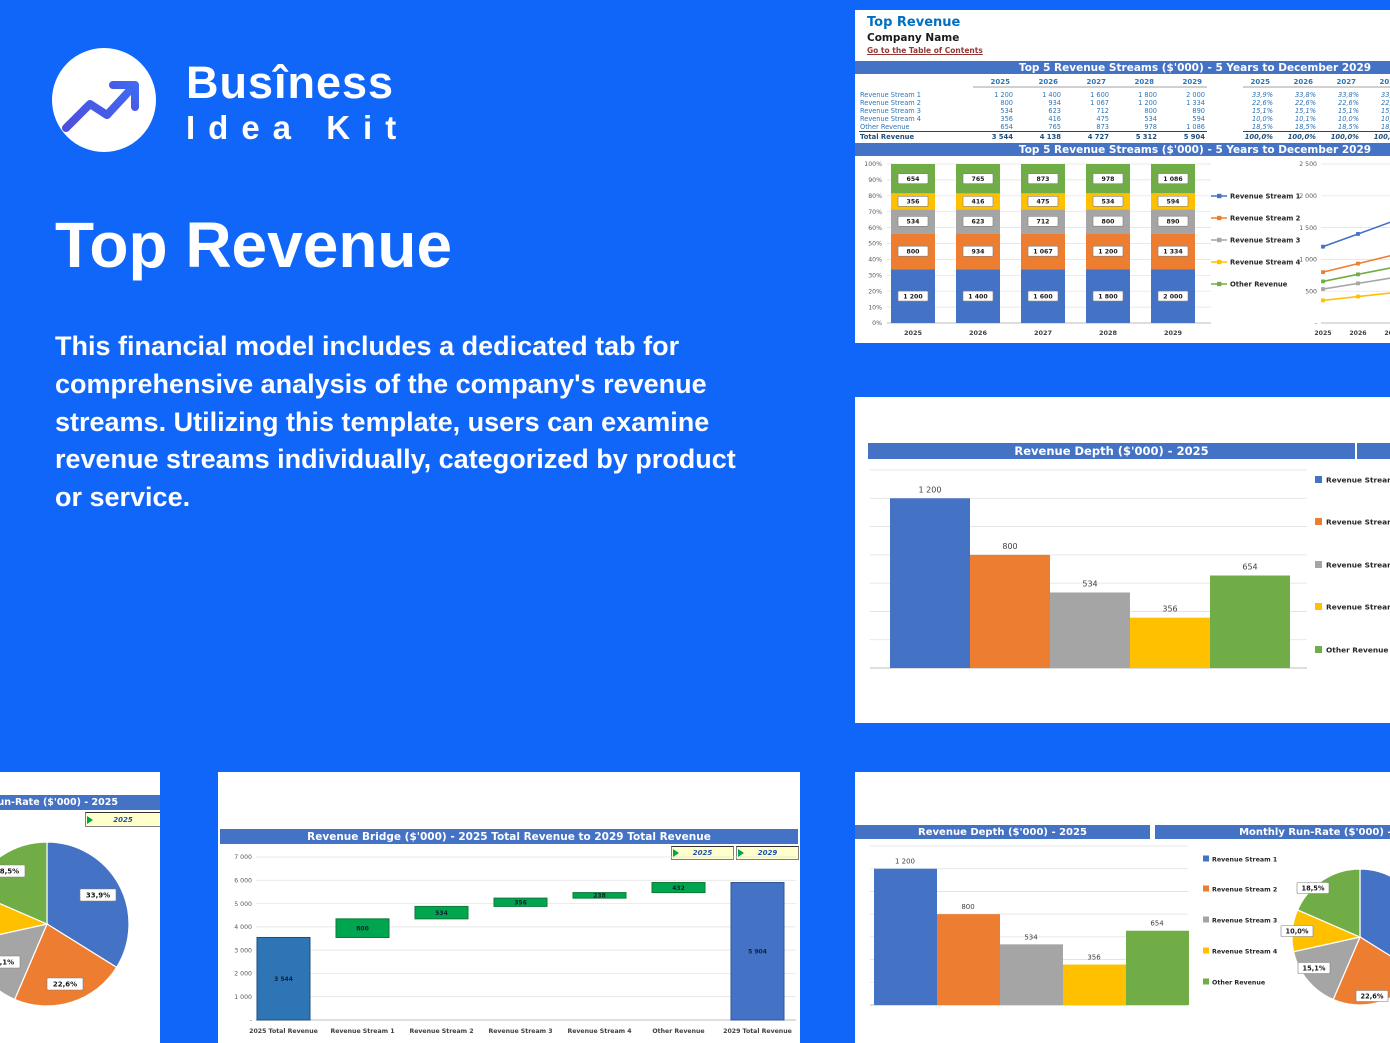 This screenshot has height=1043, width=1390. Describe the element at coordinates (875, 196) in the screenshot. I see `svg-text: 80%` at that location.